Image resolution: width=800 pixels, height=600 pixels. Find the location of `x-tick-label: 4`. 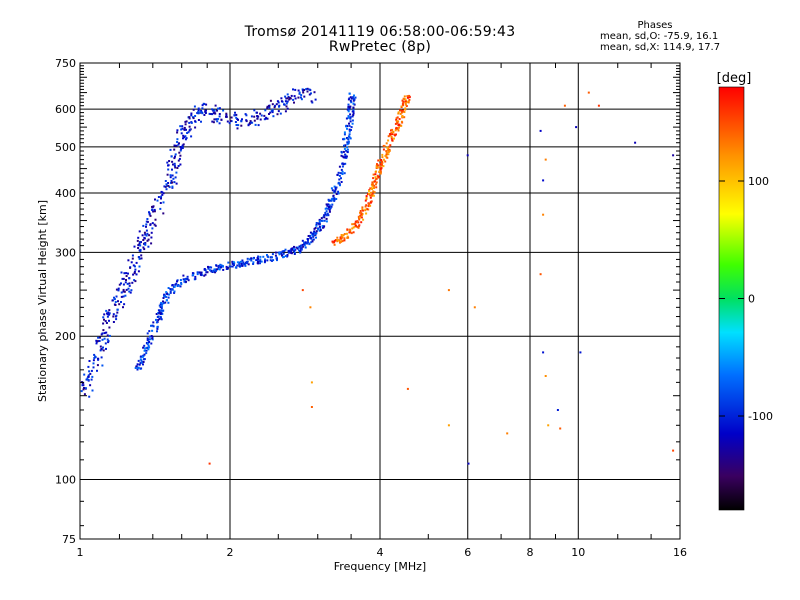

x-tick-label: 4 is located at coordinates (380, 552).